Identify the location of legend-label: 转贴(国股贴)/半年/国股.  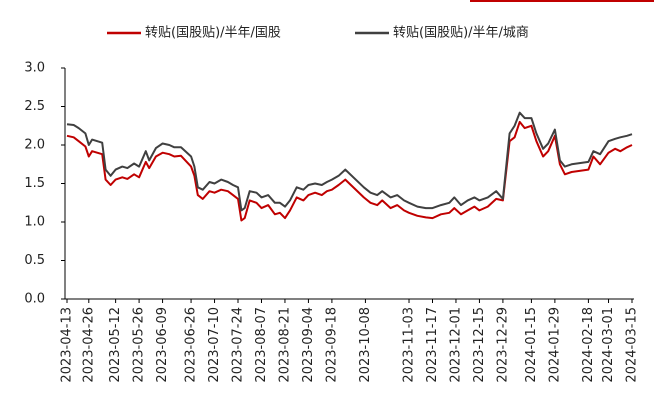
(213, 33).